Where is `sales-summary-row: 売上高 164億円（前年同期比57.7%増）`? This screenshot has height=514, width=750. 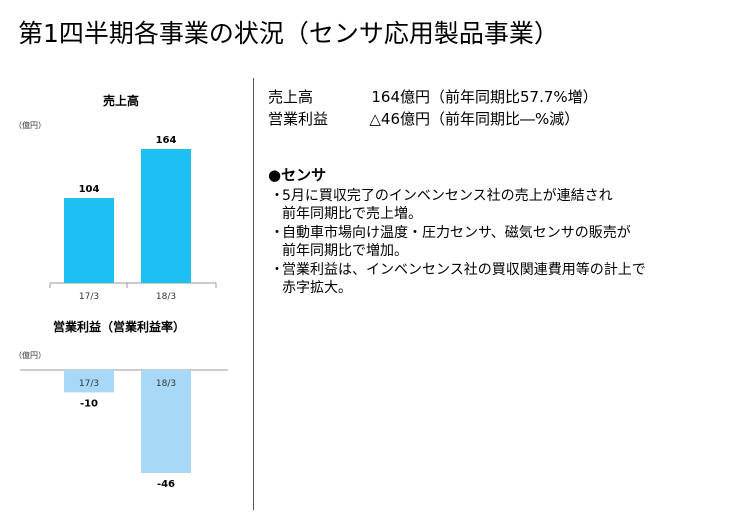 sales-summary-row: 売上高 164億円（前年同期比57.7%増） is located at coordinates (433, 97).